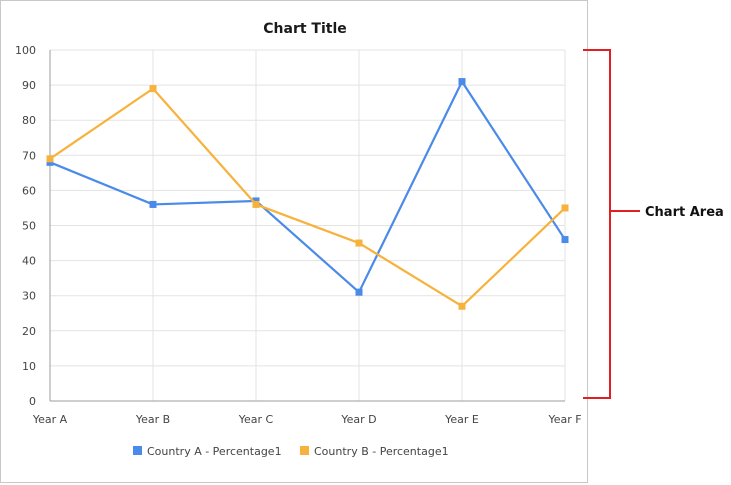 This screenshot has height=485, width=731. I want to click on x-tick-label: Year A, so click(50, 419).